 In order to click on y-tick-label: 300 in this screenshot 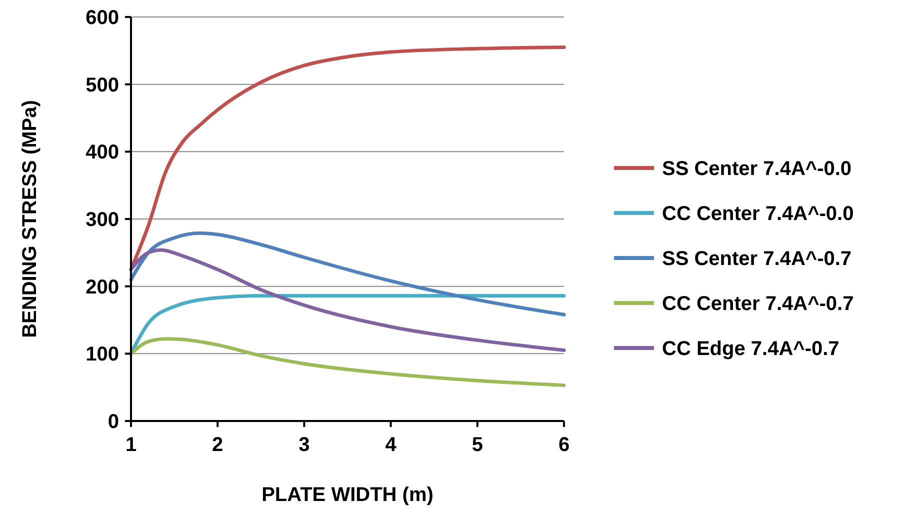, I will do `click(102, 220)`.